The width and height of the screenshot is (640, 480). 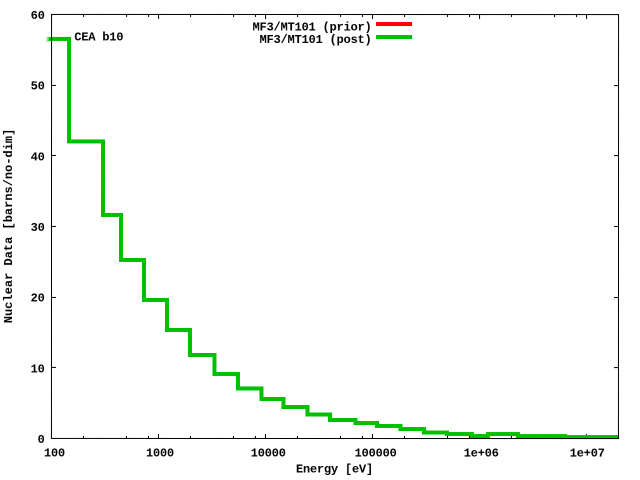 I want to click on svg-text: 1e+07, so click(x=587, y=453).